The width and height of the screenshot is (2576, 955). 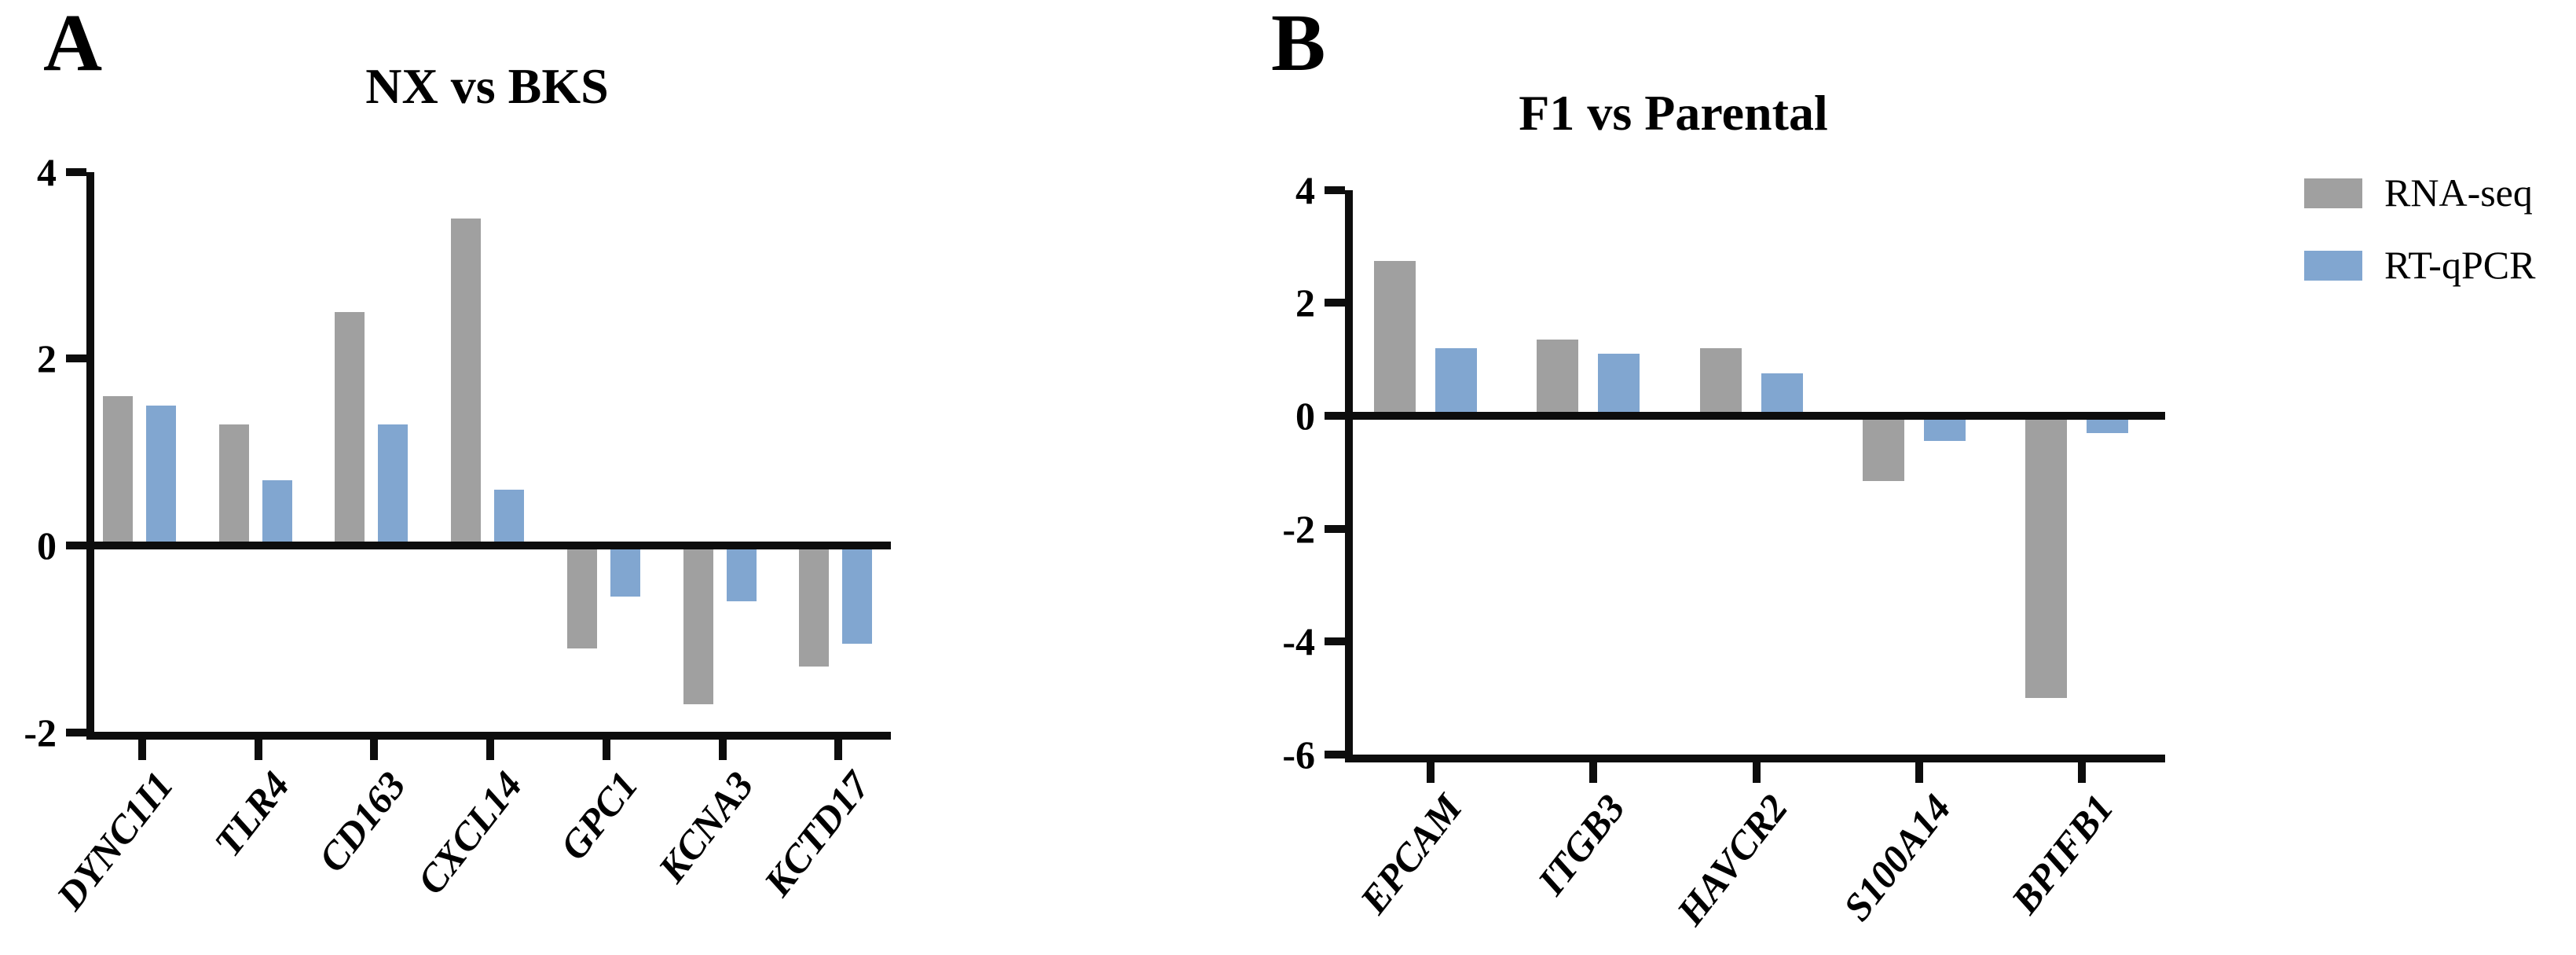 What do you see at coordinates (814, 604) in the screenshot?
I see `bar-rna-seq-KCTD17` at bounding box center [814, 604].